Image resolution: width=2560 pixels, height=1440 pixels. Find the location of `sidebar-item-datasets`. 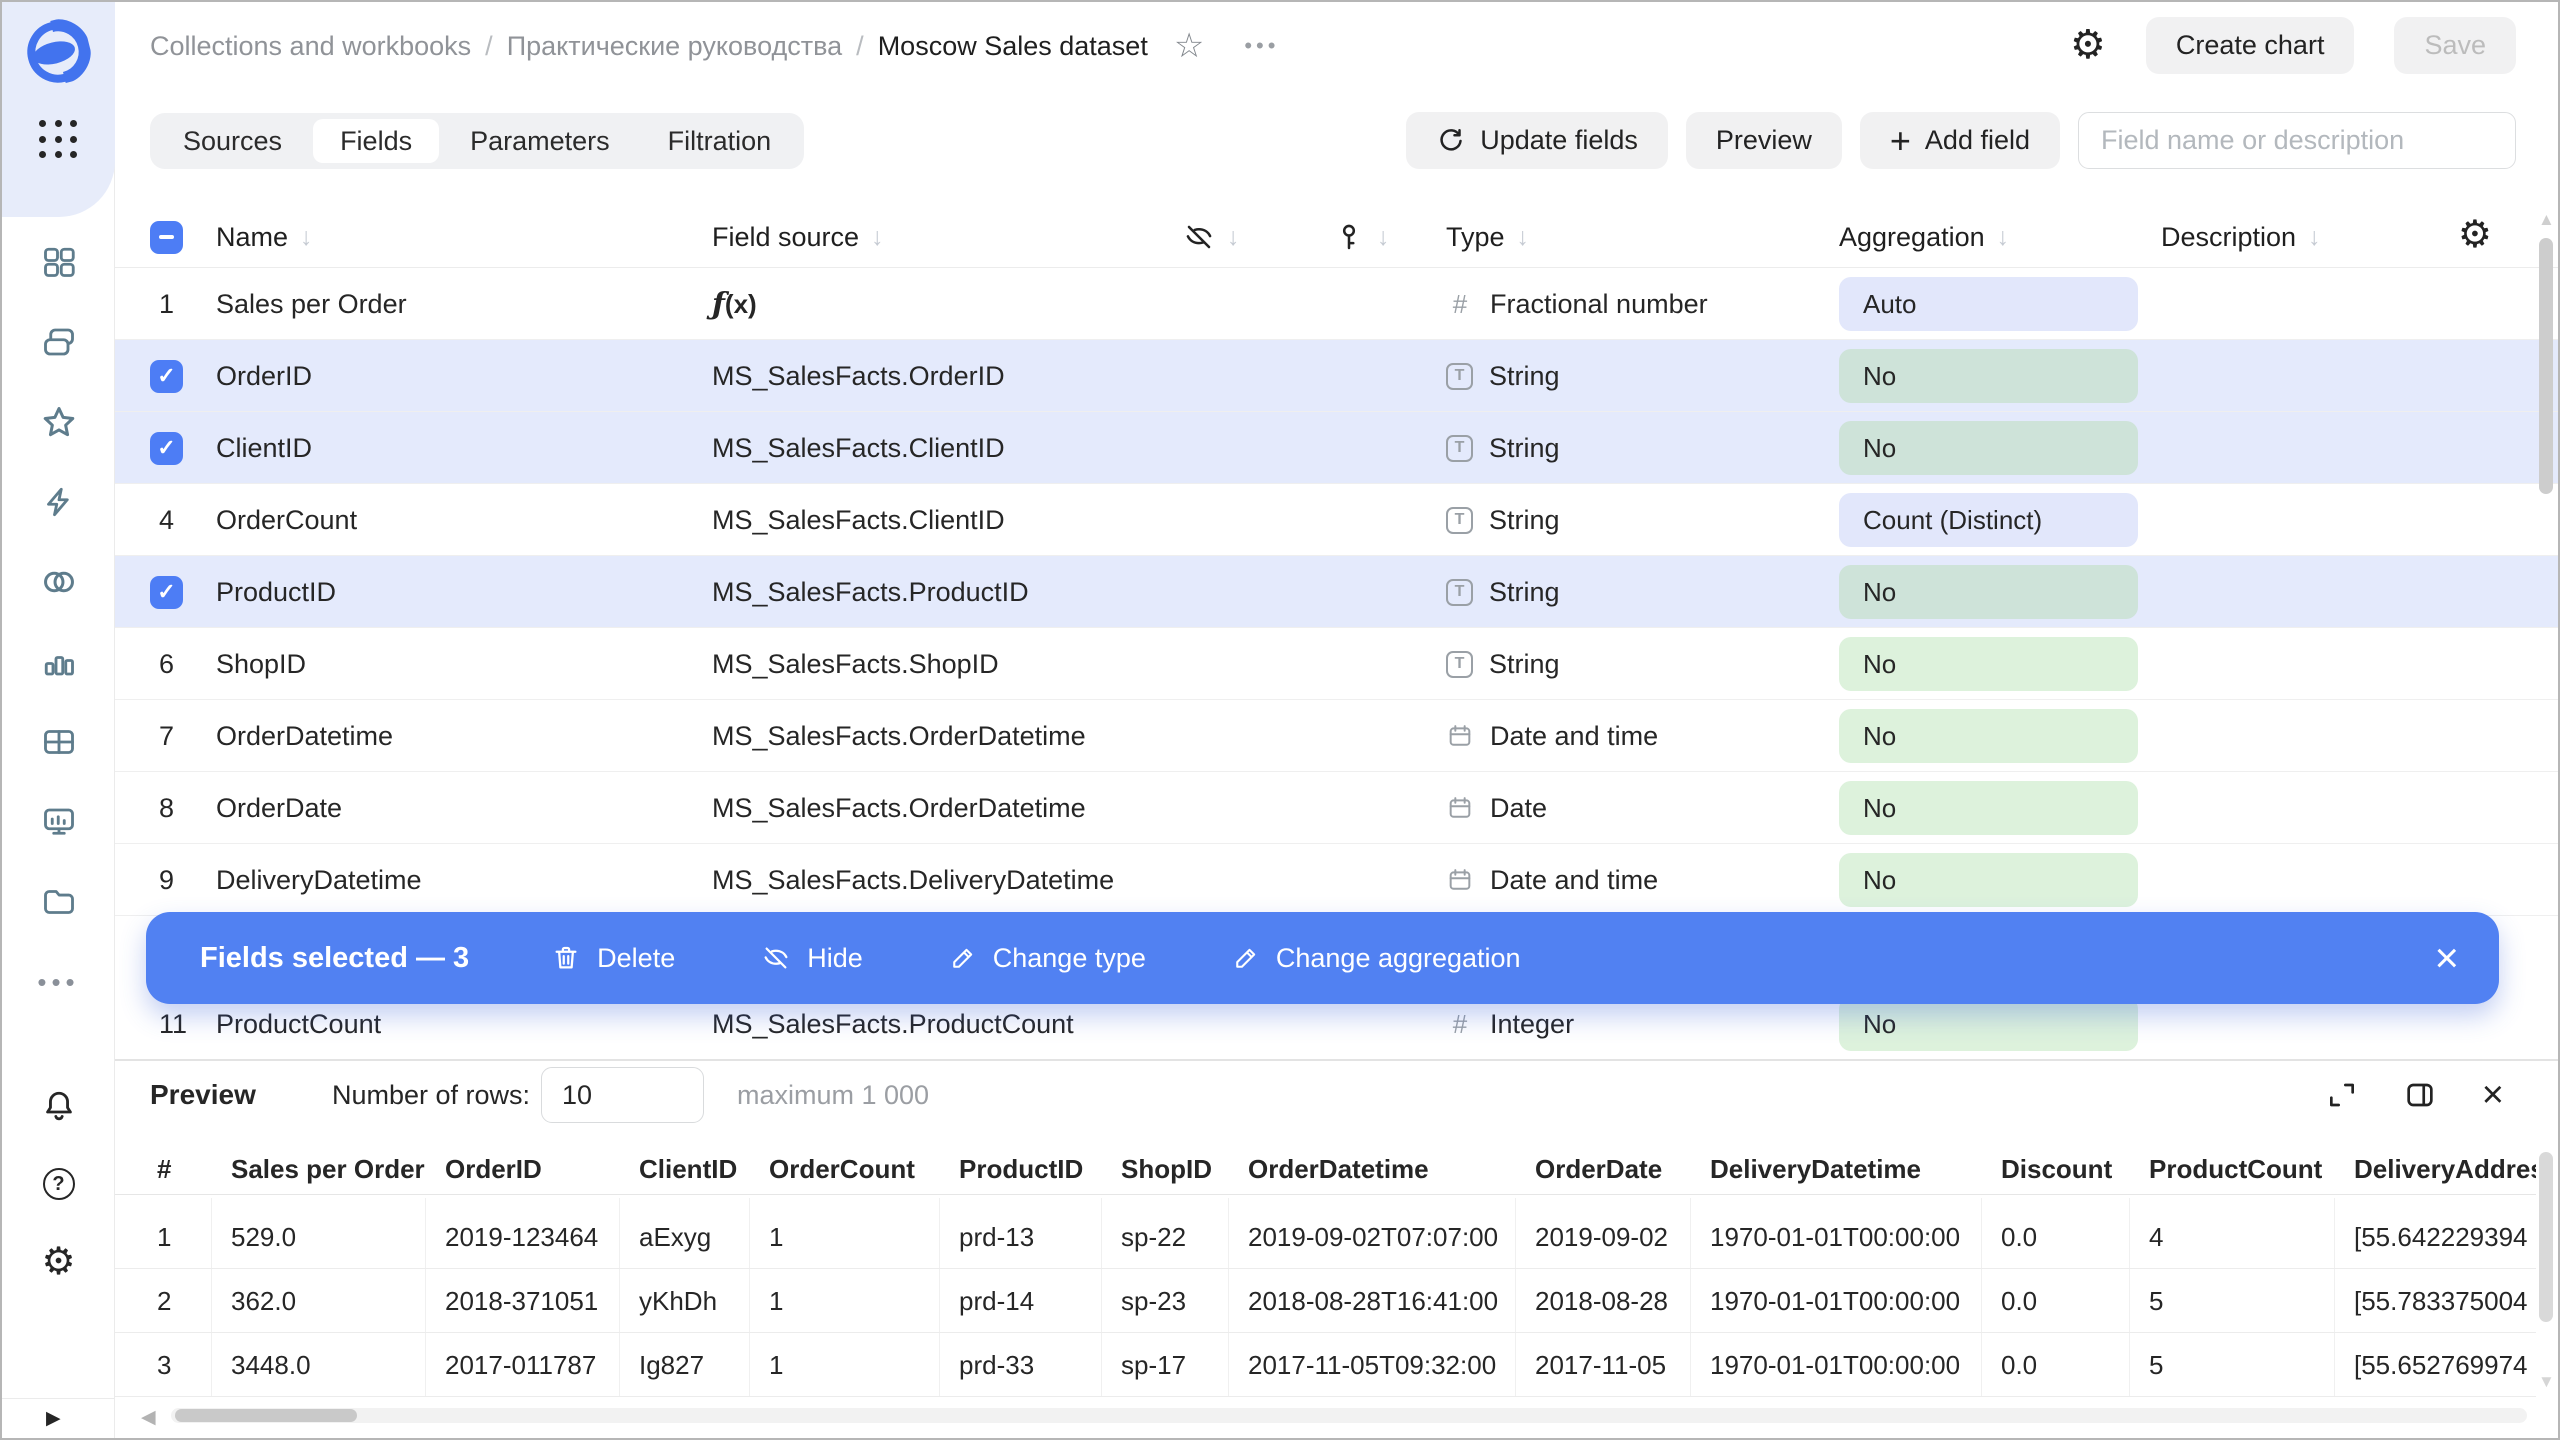

sidebar-item-datasets is located at coordinates (58, 742).